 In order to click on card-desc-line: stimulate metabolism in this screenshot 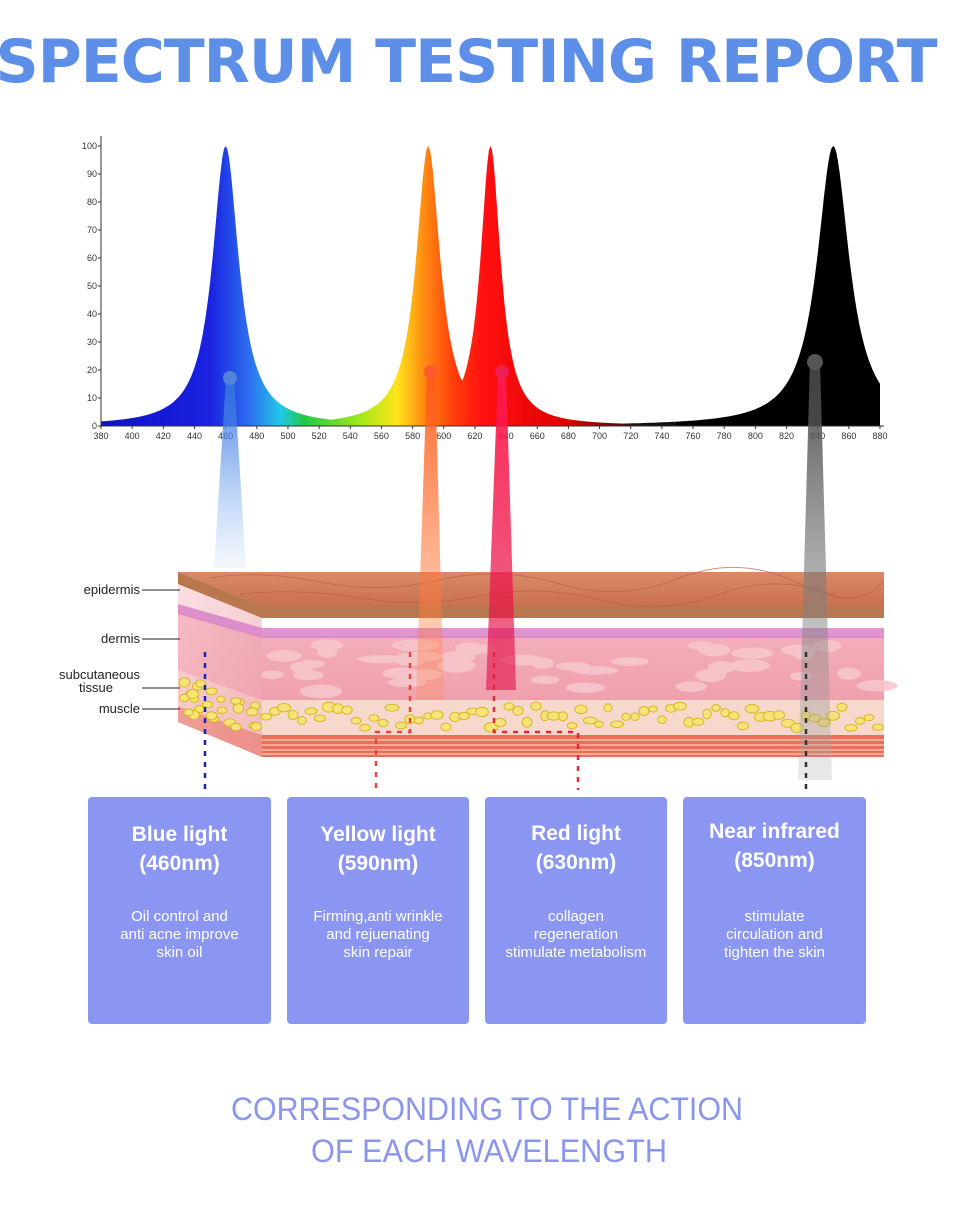, I will do `click(576, 952)`.